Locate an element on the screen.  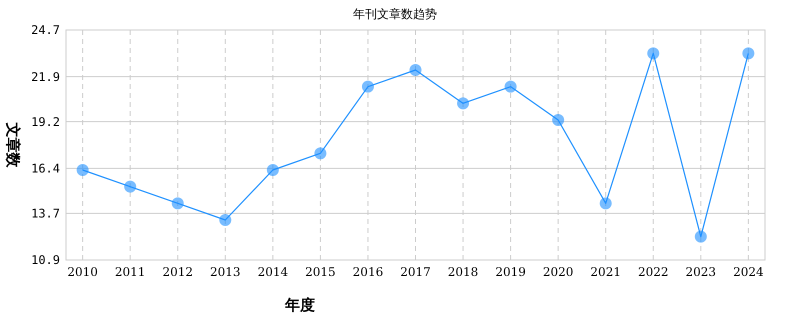
chart-title: 年刊文章数趋势 is located at coordinates (395, 14).